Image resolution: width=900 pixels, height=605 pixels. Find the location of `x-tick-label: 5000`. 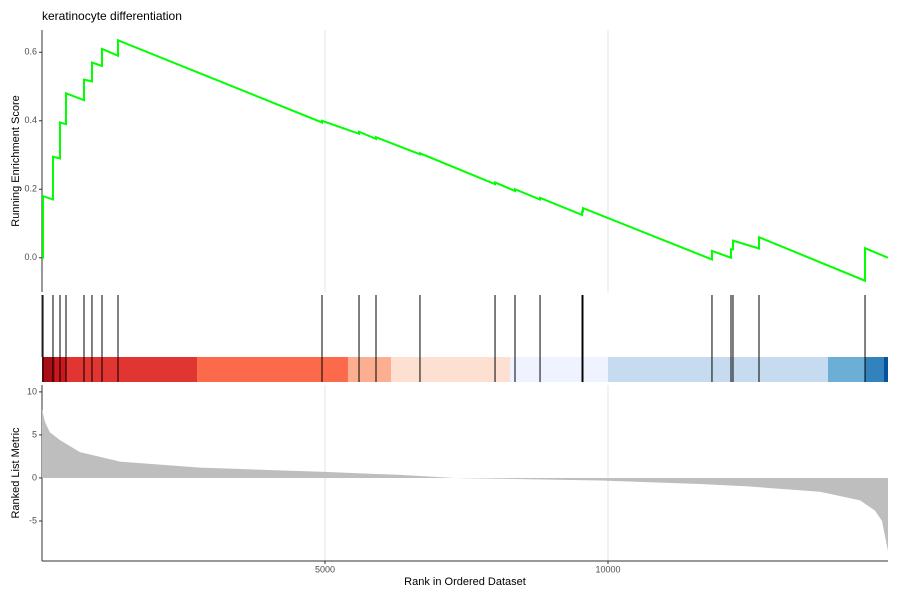

x-tick-label: 5000 is located at coordinates (325, 569).